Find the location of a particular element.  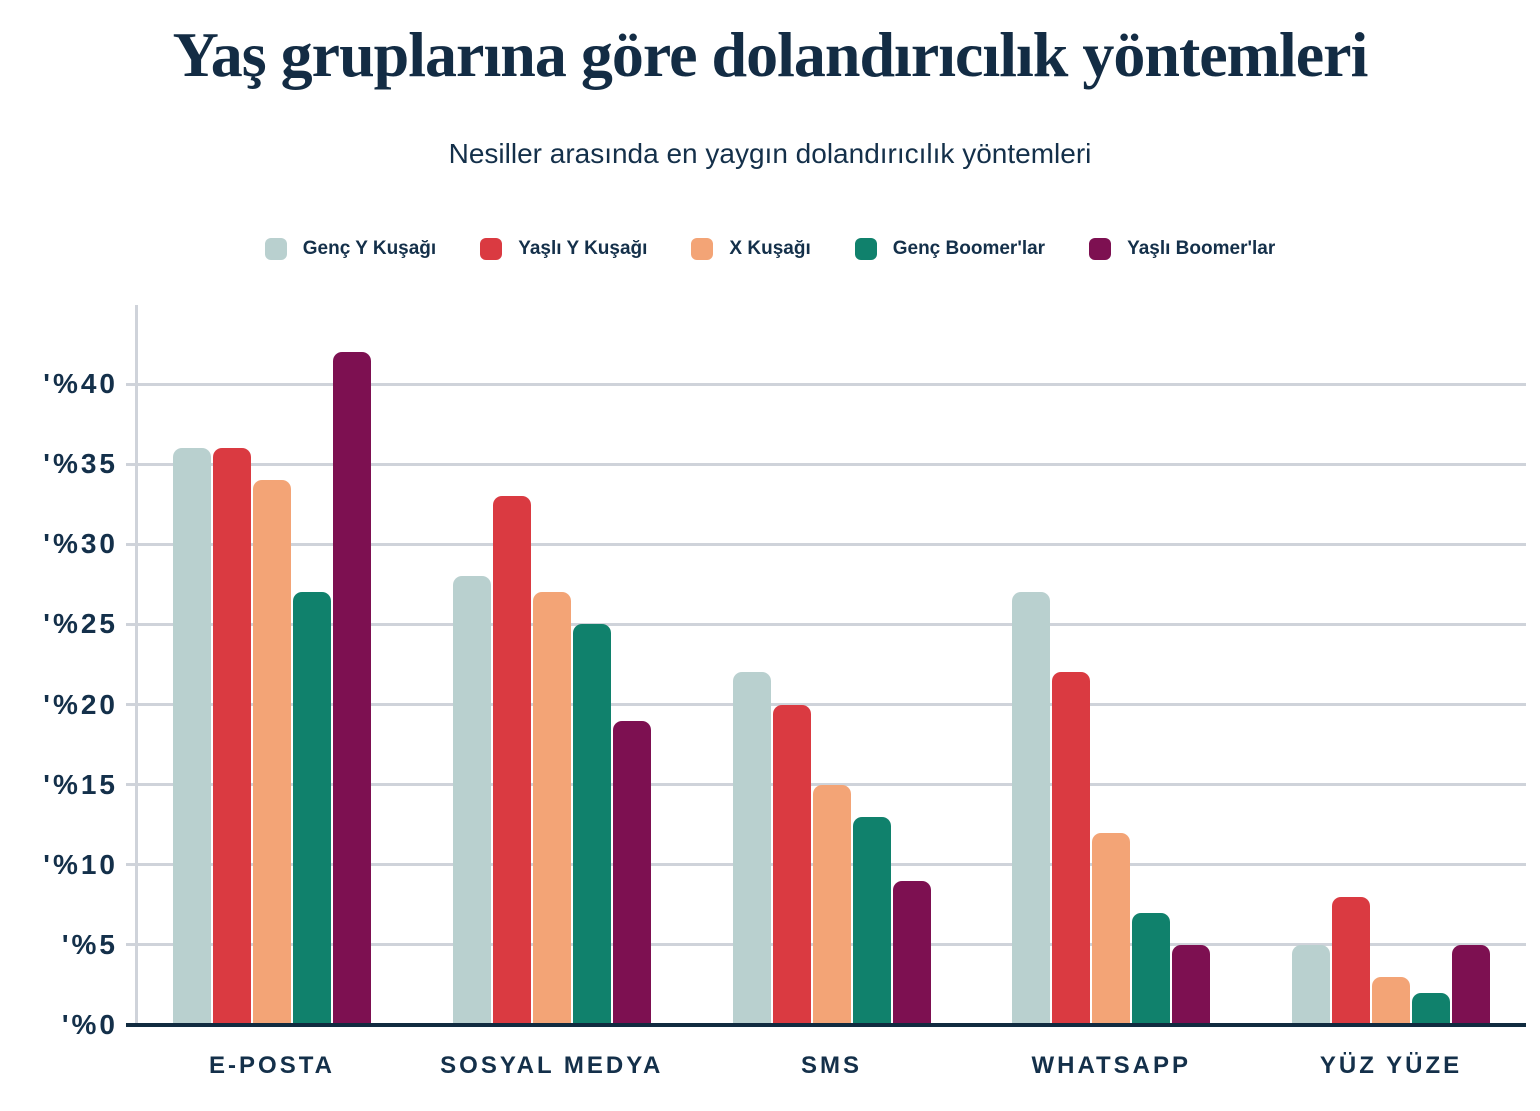

bar-Genç Boomer'lar-WHATSAPP is located at coordinates (1151, 968).